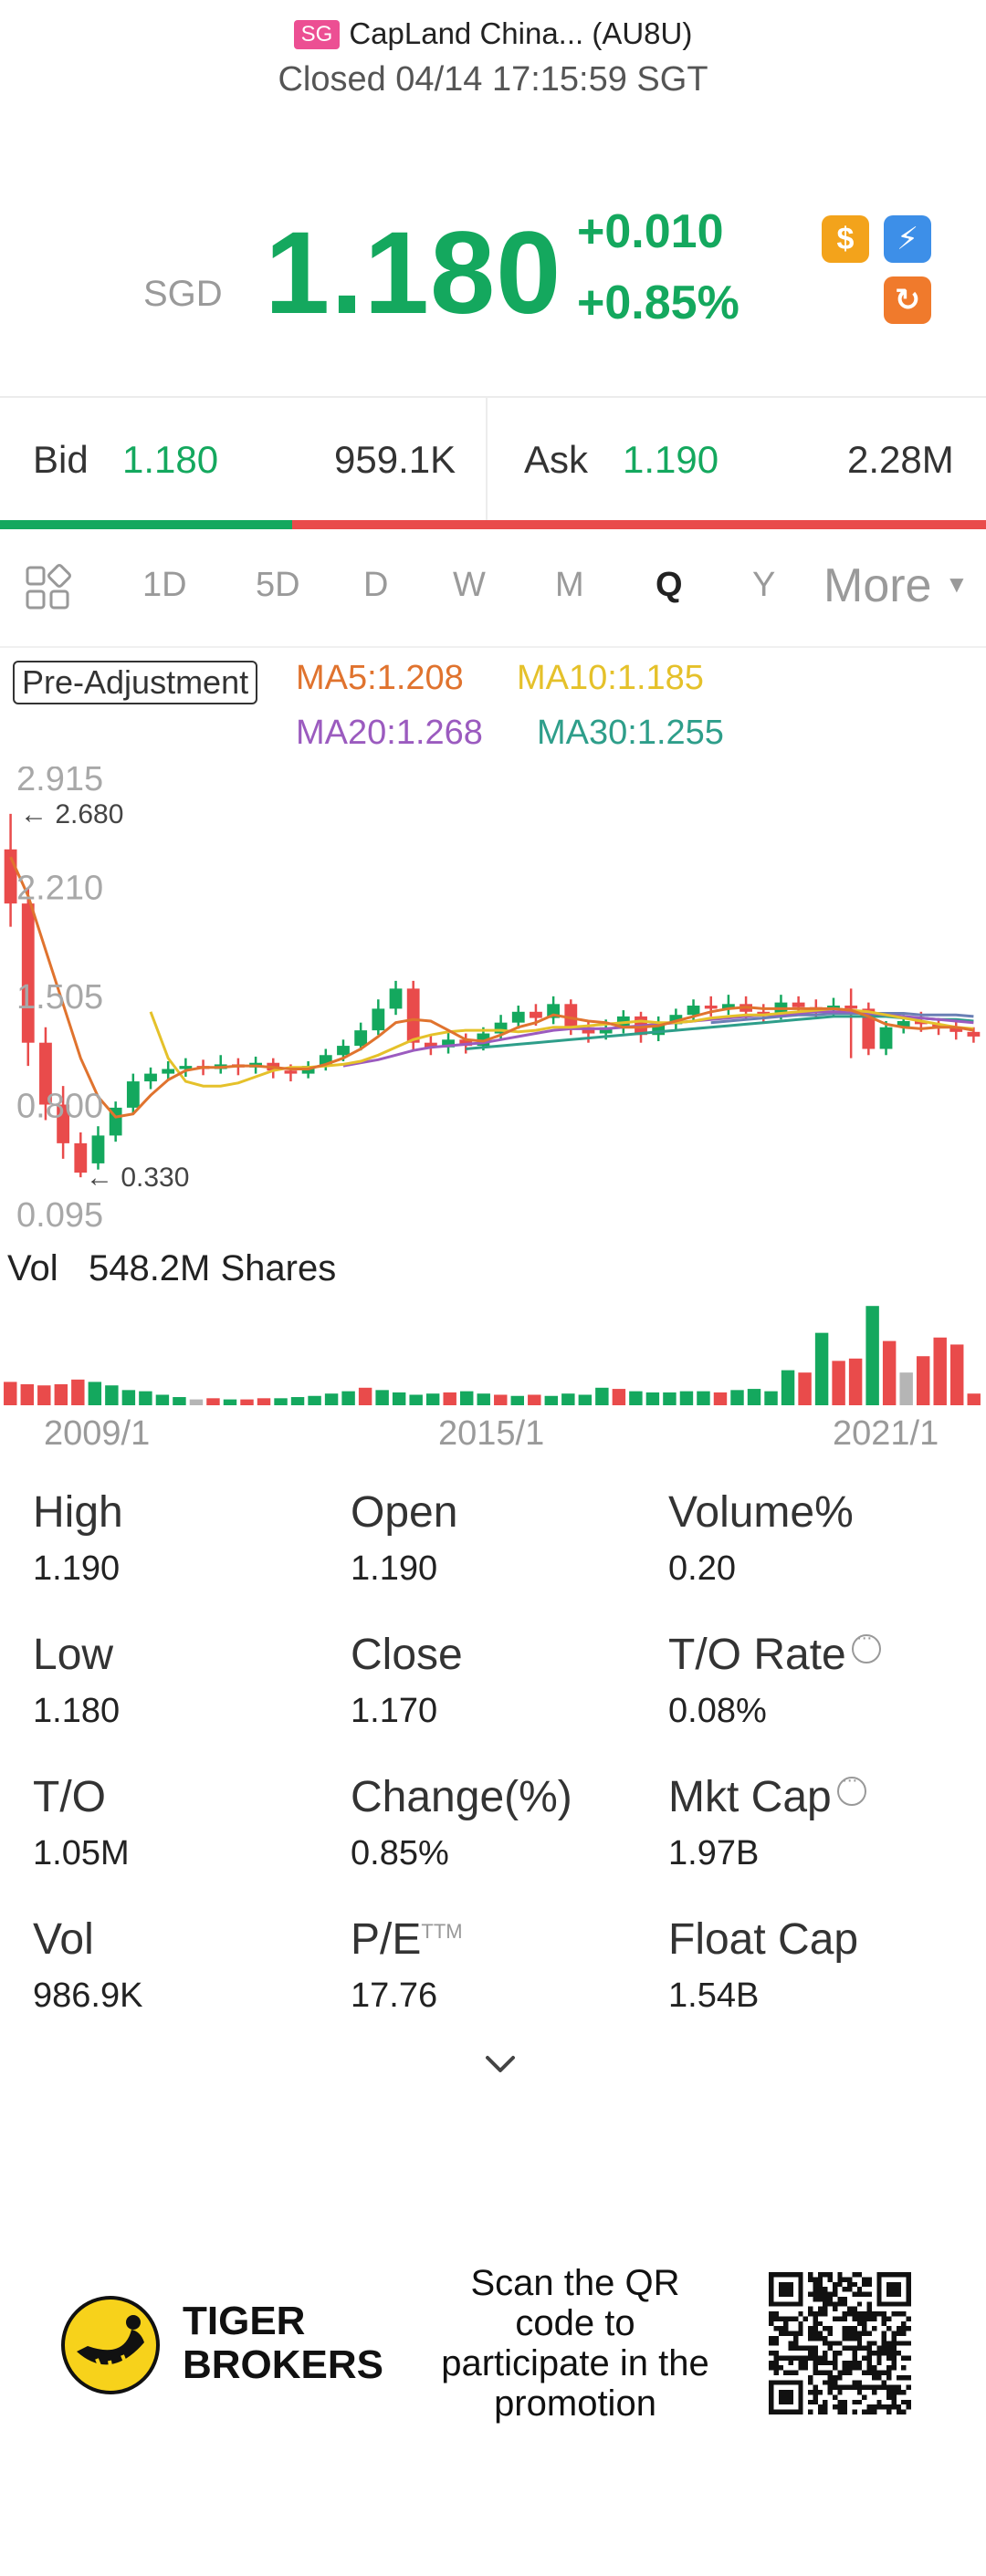  I want to click on qr-code, so click(840, 2343).